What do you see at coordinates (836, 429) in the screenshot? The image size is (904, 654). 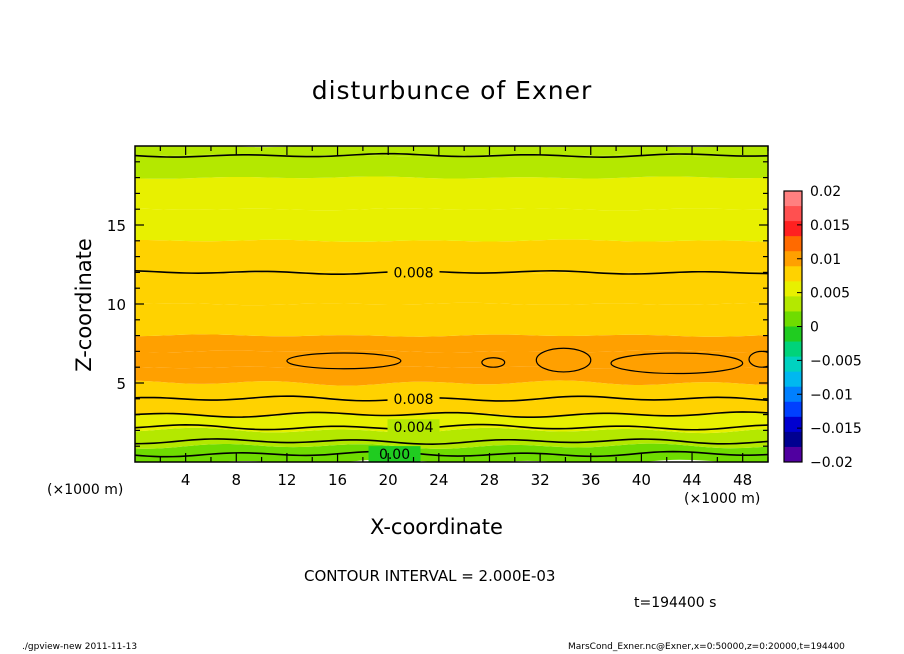 I see `colorbar-tick-label: −0.015` at bounding box center [836, 429].